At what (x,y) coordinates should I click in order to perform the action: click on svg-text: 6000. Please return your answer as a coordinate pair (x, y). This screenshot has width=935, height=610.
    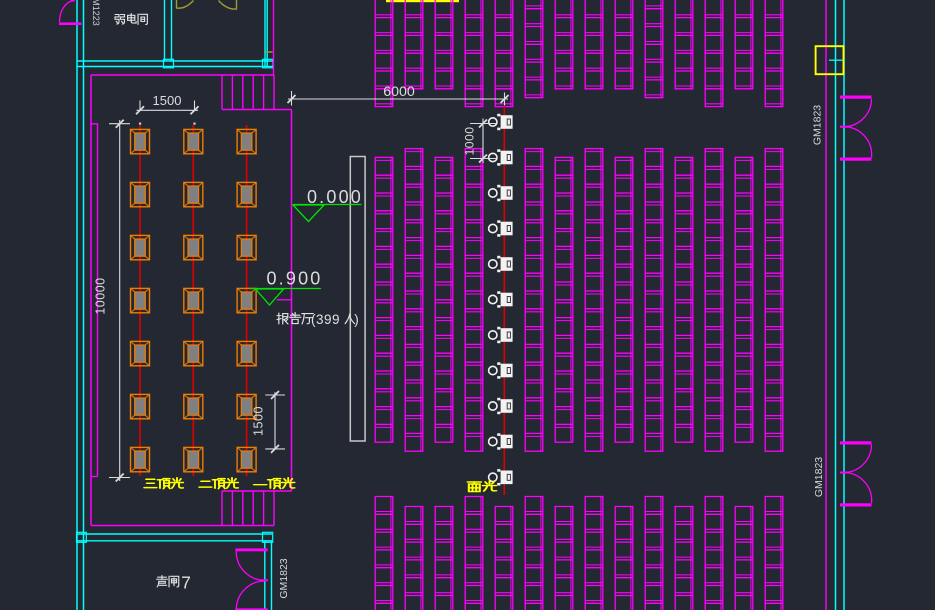
    Looking at the image, I should click on (399, 92).